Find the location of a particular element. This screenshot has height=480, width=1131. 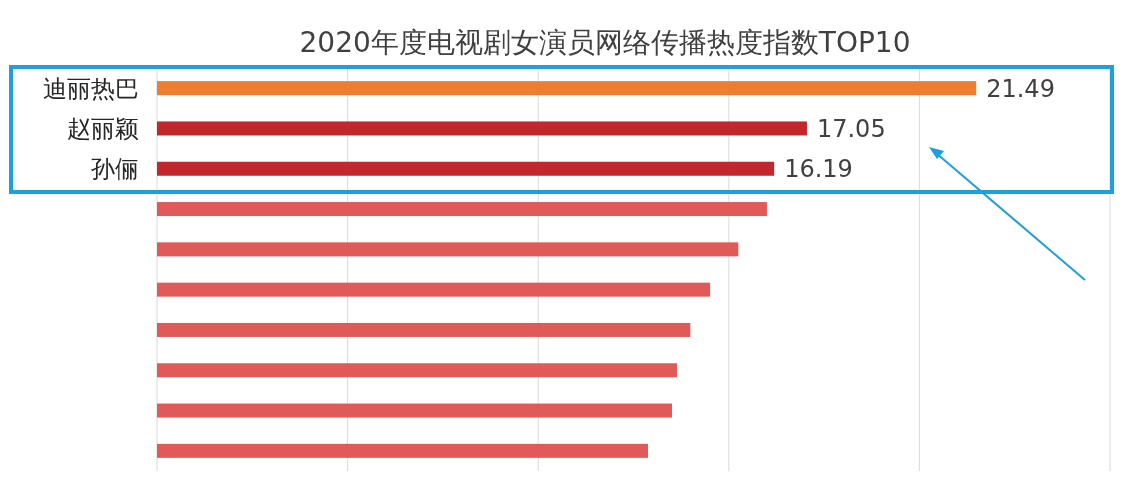

chart-title: 2020年度电视剧女演员网络传播热度指数TOP10 is located at coordinates (605, 42).